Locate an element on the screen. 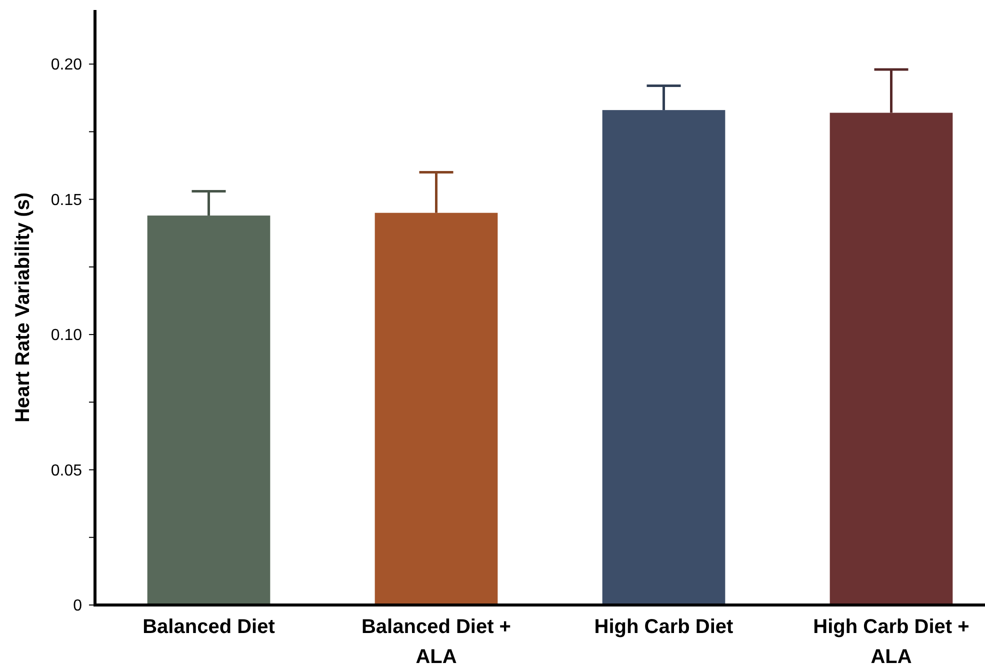  x-tick-label: High Carb Diet + ALA is located at coordinates (891, 640).